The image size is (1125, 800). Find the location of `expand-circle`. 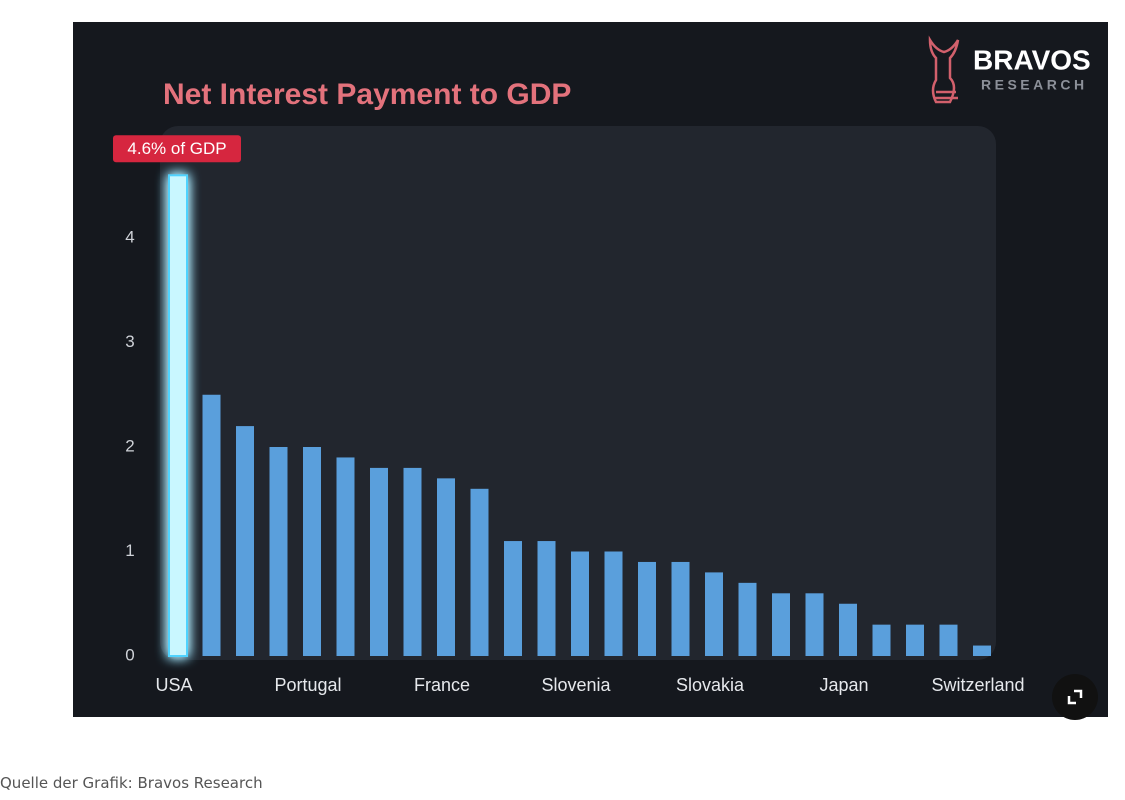

expand-circle is located at coordinates (1075, 697).